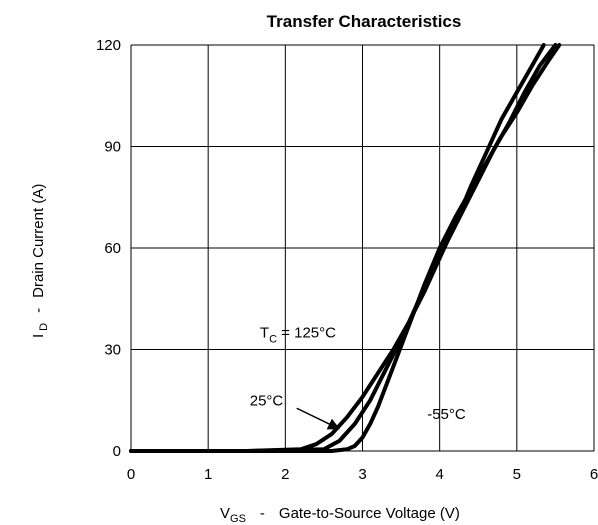 The height and width of the screenshot is (525, 598). What do you see at coordinates (264, 333) in the screenshot?
I see `annotation-tc-main: T` at bounding box center [264, 333].